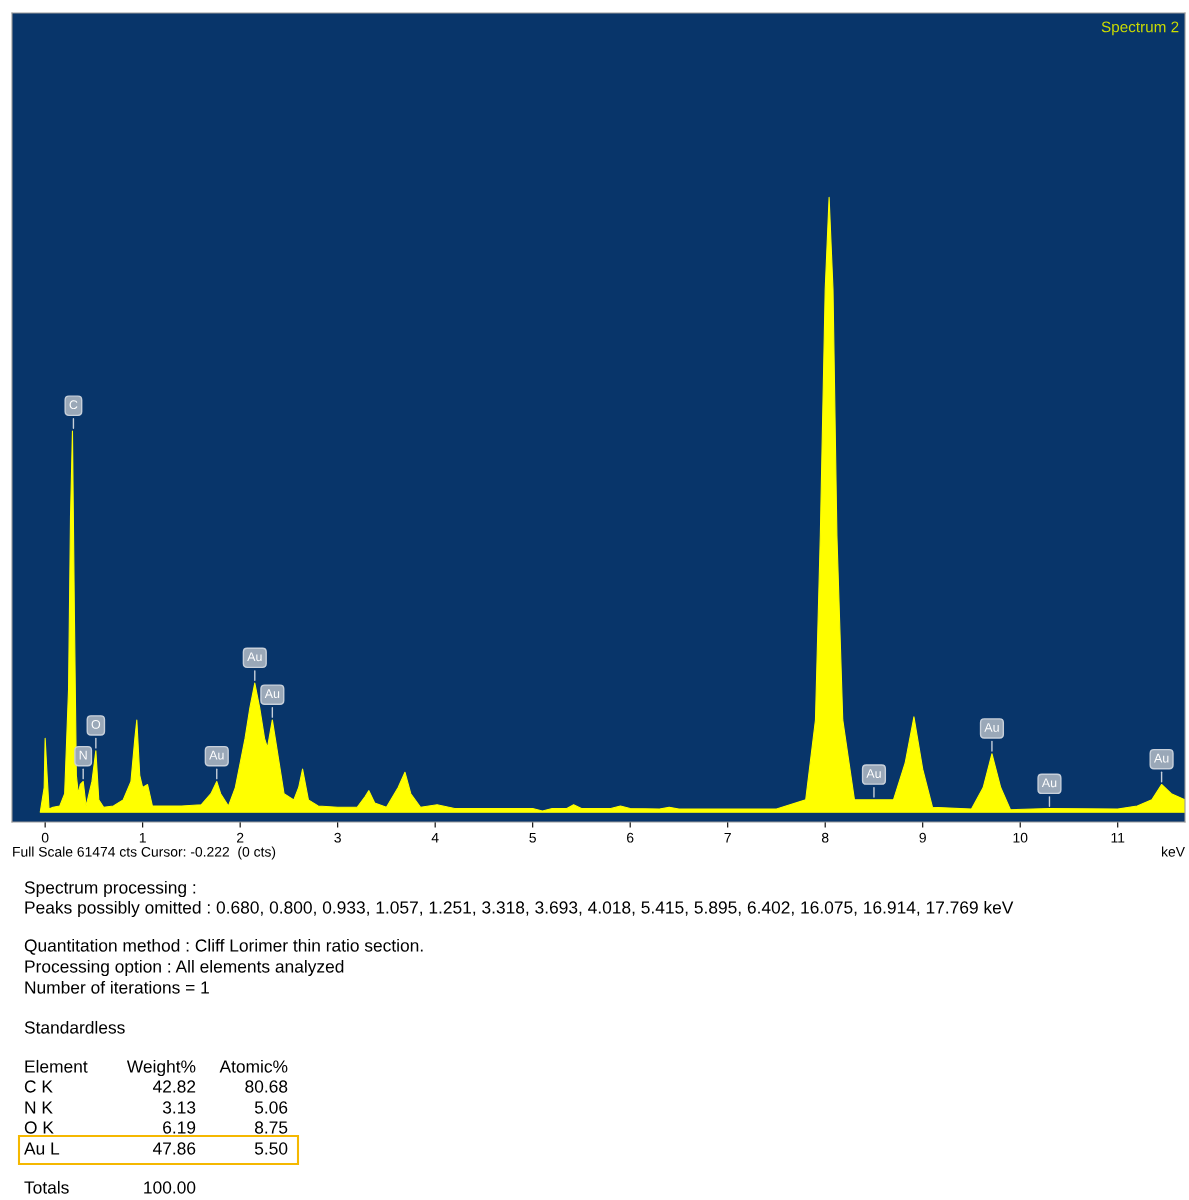  Describe the element at coordinates (110, 889) in the screenshot. I see `text: Spectrum processing :` at that location.